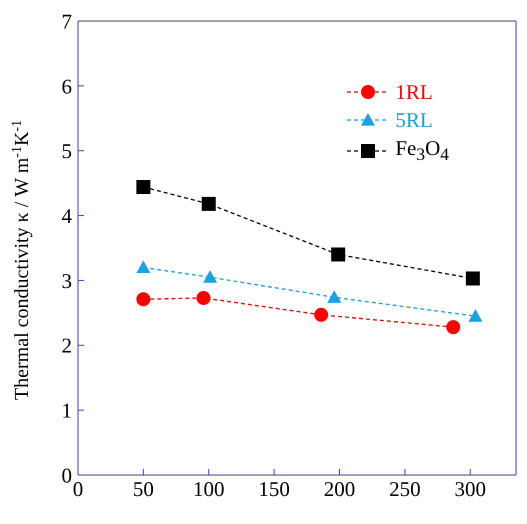 Image resolution: width=527 pixels, height=524 pixels. Describe the element at coordinates (67, 86) in the screenshot. I see `y-tick-label: 6` at that location.